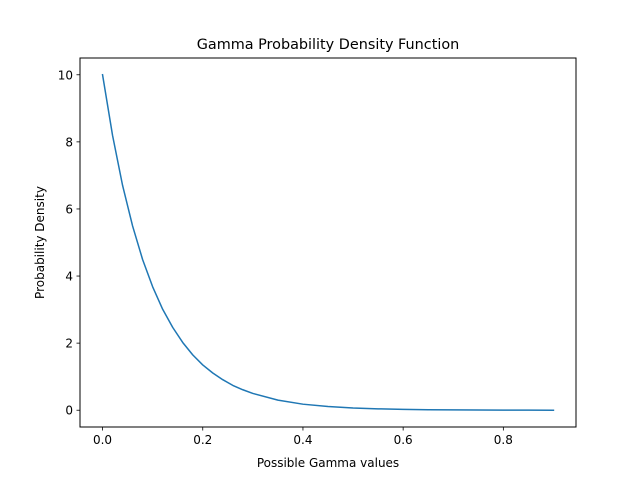  Describe the element at coordinates (328, 45) in the screenshot. I see `chart-title: Gamma Probability Density Function` at that location.